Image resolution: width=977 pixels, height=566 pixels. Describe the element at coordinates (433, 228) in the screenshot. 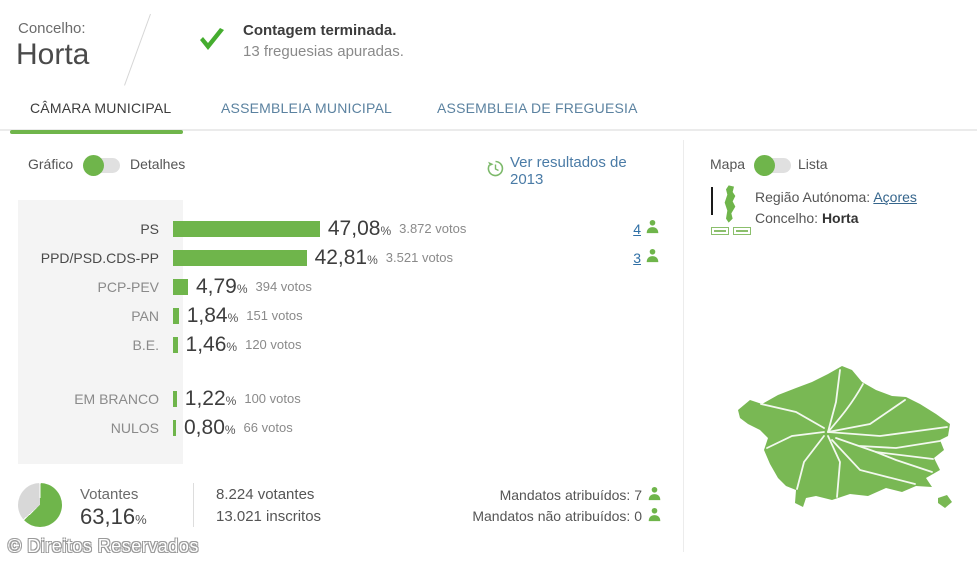

I see `votes-count: 3.872 votos` at that location.